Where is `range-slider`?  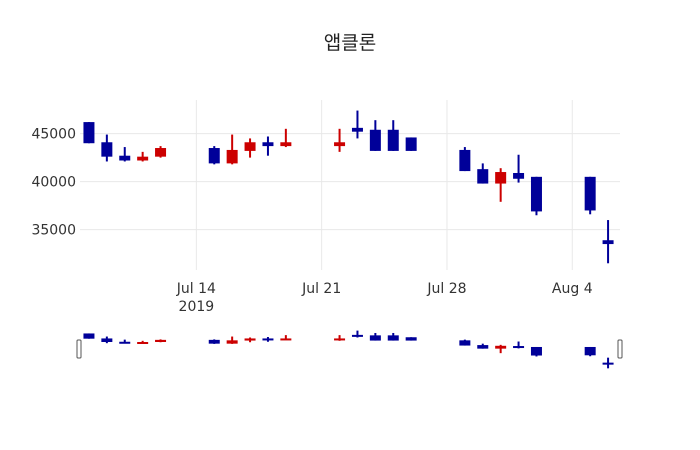 range-slider is located at coordinates (349, 349).